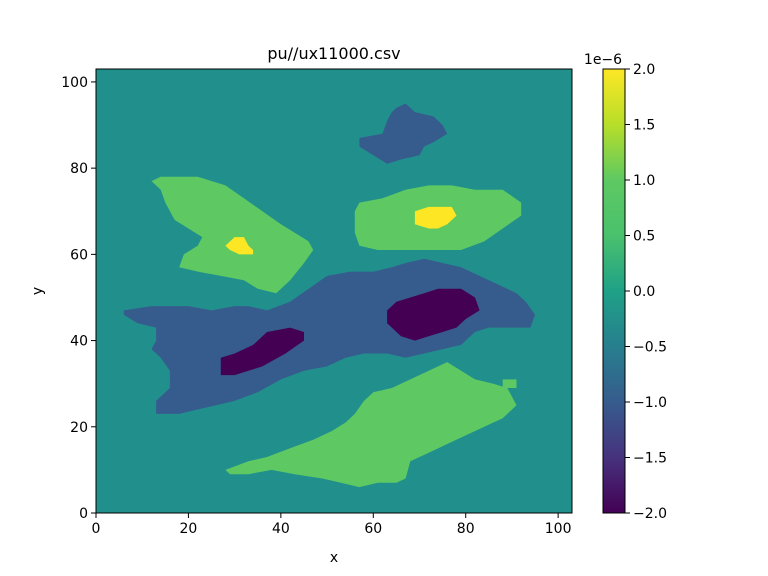  What do you see at coordinates (650, 459) in the screenshot?
I see `colorbar-tick-label: −1.5` at bounding box center [650, 459].